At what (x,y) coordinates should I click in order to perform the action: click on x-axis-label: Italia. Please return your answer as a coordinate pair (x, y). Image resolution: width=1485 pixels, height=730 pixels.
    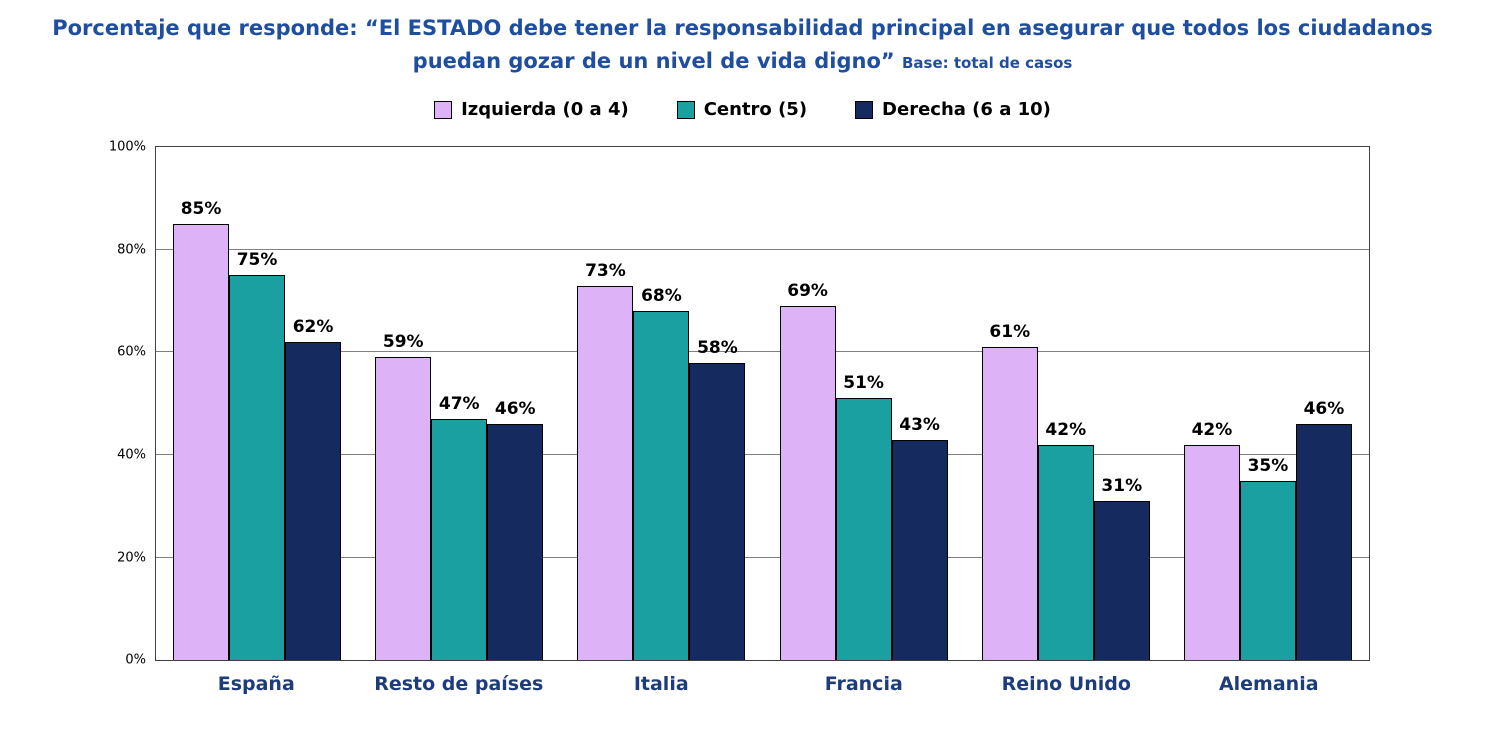
    Looking at the image, I should click on (661, 684).